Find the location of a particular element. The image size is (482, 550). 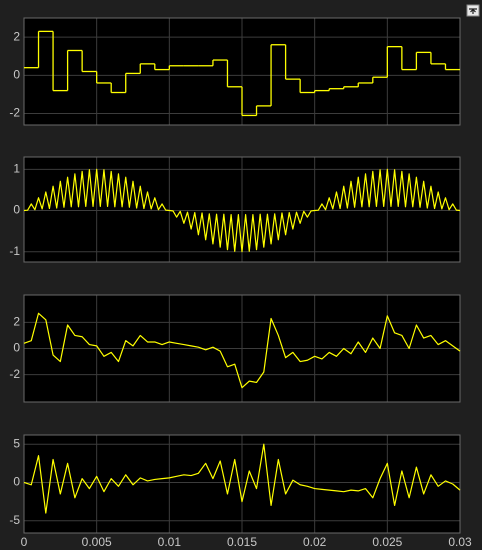

y-tick-label: 5 is located at coordinates (16, 443).